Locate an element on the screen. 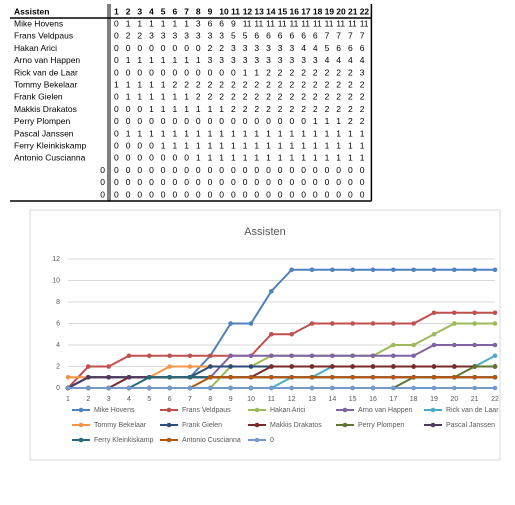  x-tick-label: 1 is located at coordinates (68, 399).